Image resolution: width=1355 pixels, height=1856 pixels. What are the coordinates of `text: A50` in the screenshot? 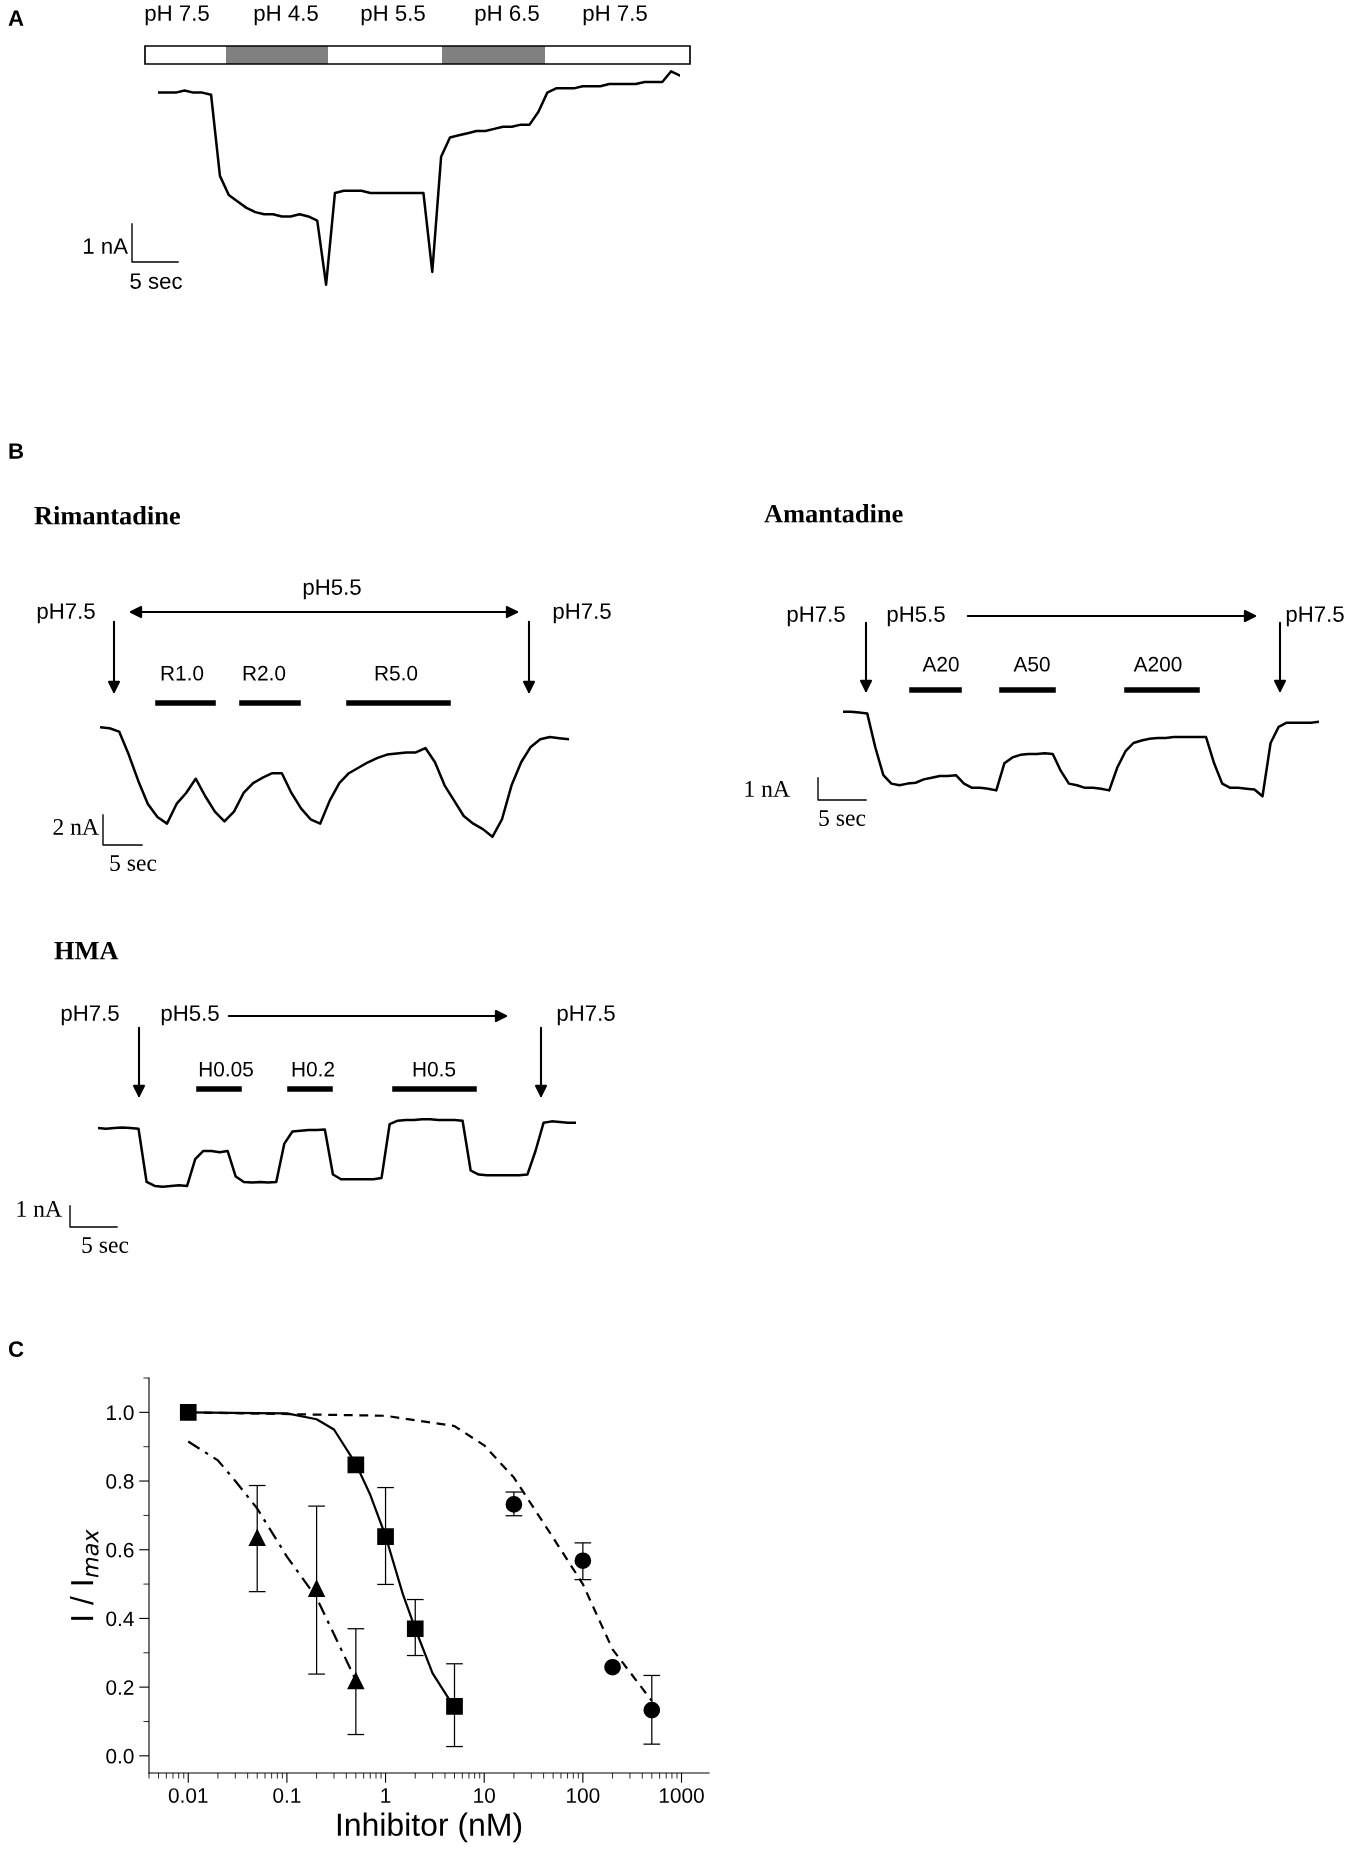 It's located at (1031, 664).